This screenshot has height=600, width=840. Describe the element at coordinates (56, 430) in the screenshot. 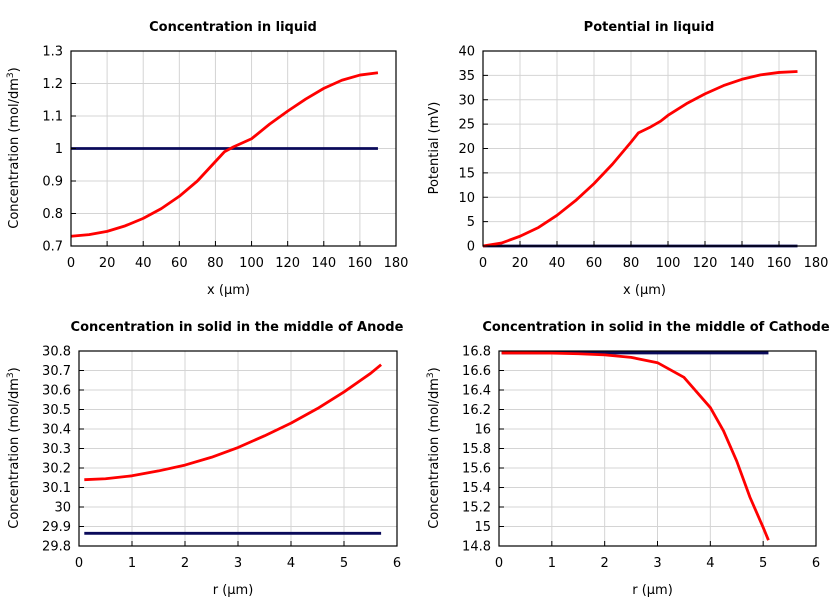

I see `y-tick-label: 30.4` at that location.